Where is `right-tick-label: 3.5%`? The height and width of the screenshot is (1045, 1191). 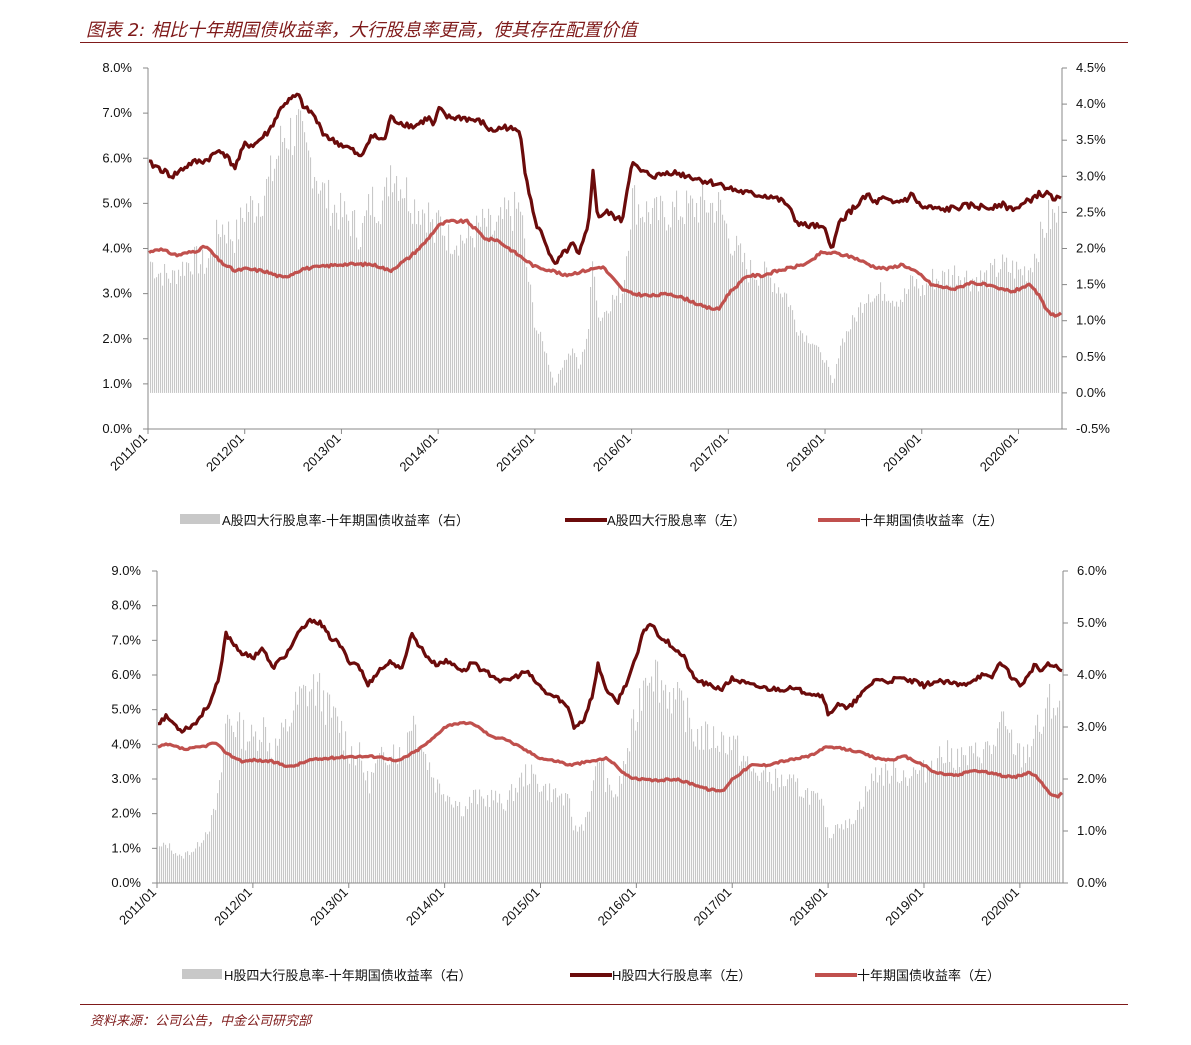 right-tick-label: 3.5% is located at coordinates (1091, 139).